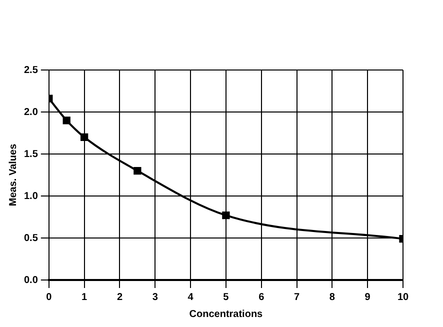  What do you see at coordinates (367, 297) in the screenshot?
I see `x-tick-label: 9` at bounding box center [367, 297].